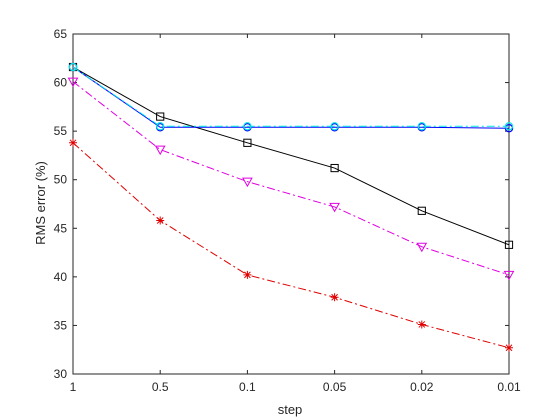  What do you see at coordinates (40, 203) in the screenshot?
I see `y-axis-label: RMS error (%)` at bounding box center [40, 203].